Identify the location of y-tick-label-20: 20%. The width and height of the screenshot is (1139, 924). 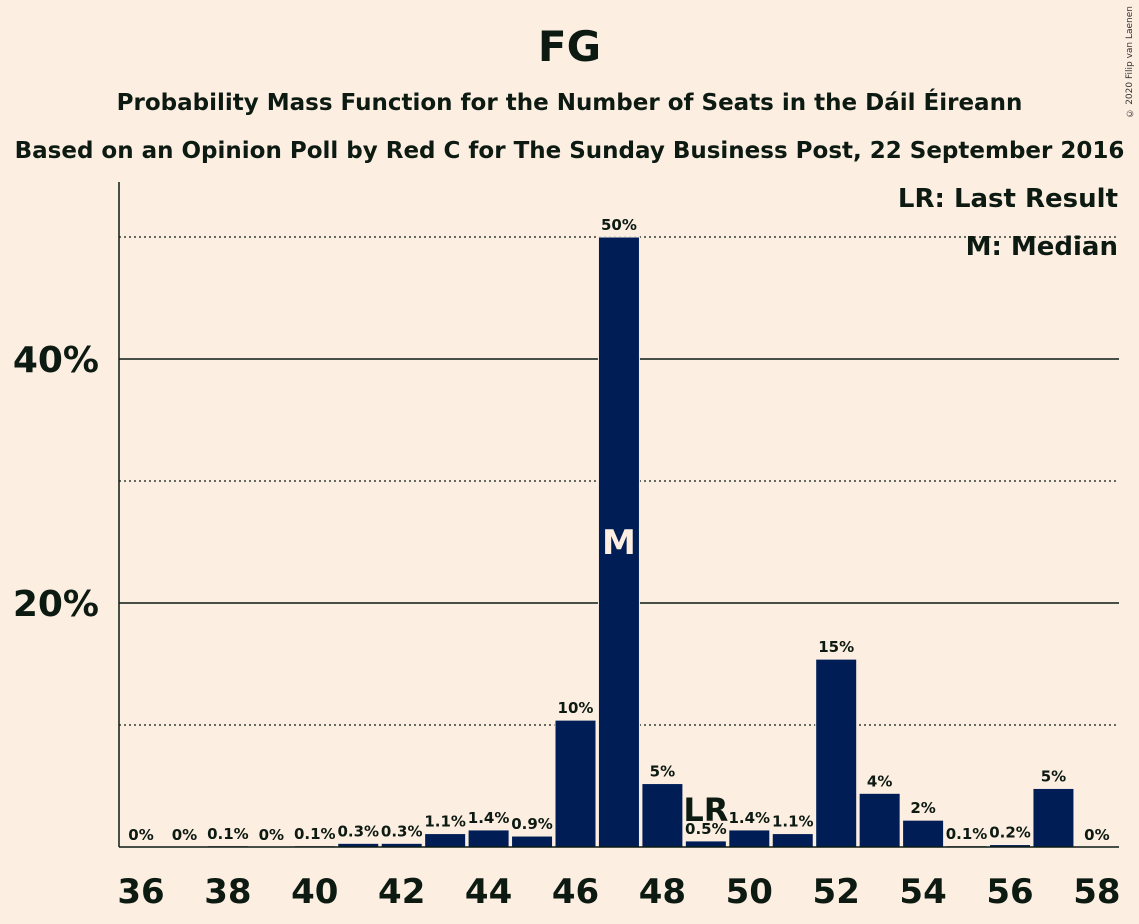
(56, 604).